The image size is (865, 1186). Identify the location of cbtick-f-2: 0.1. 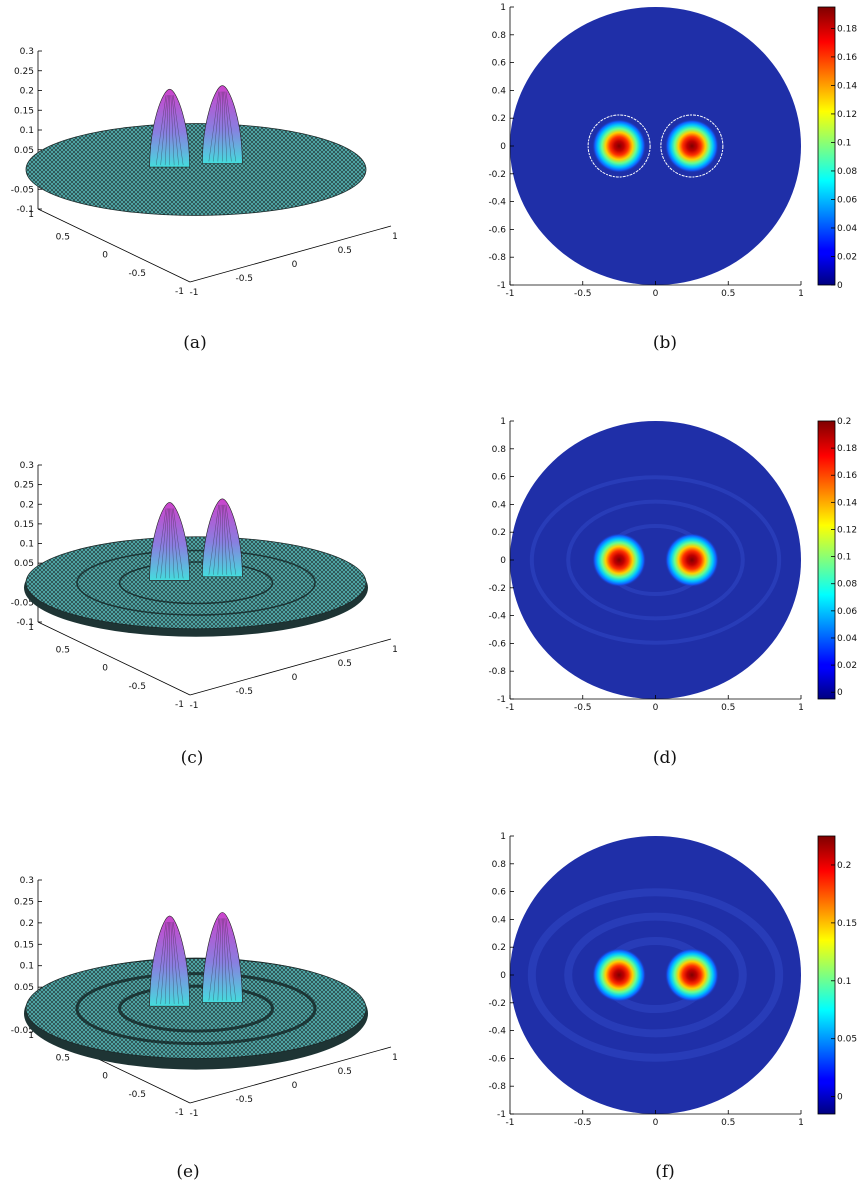
(844, 982).